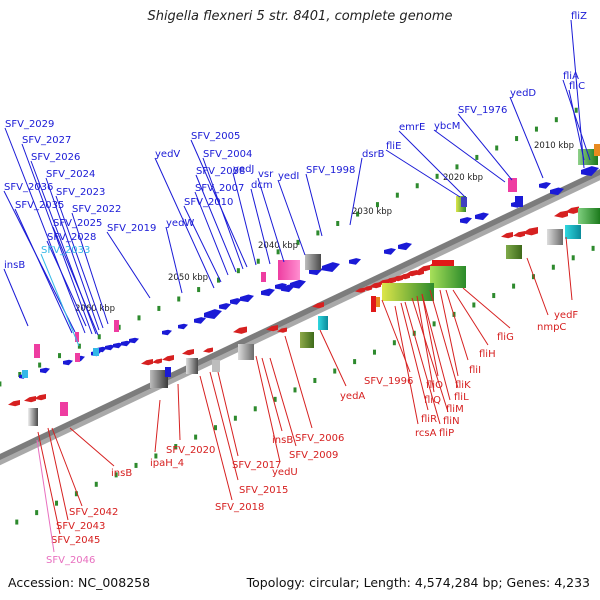 Image resolution: width=600 pixels, height=600 pixels. I want to click on gene-label-top: insB, so click(14, 265).